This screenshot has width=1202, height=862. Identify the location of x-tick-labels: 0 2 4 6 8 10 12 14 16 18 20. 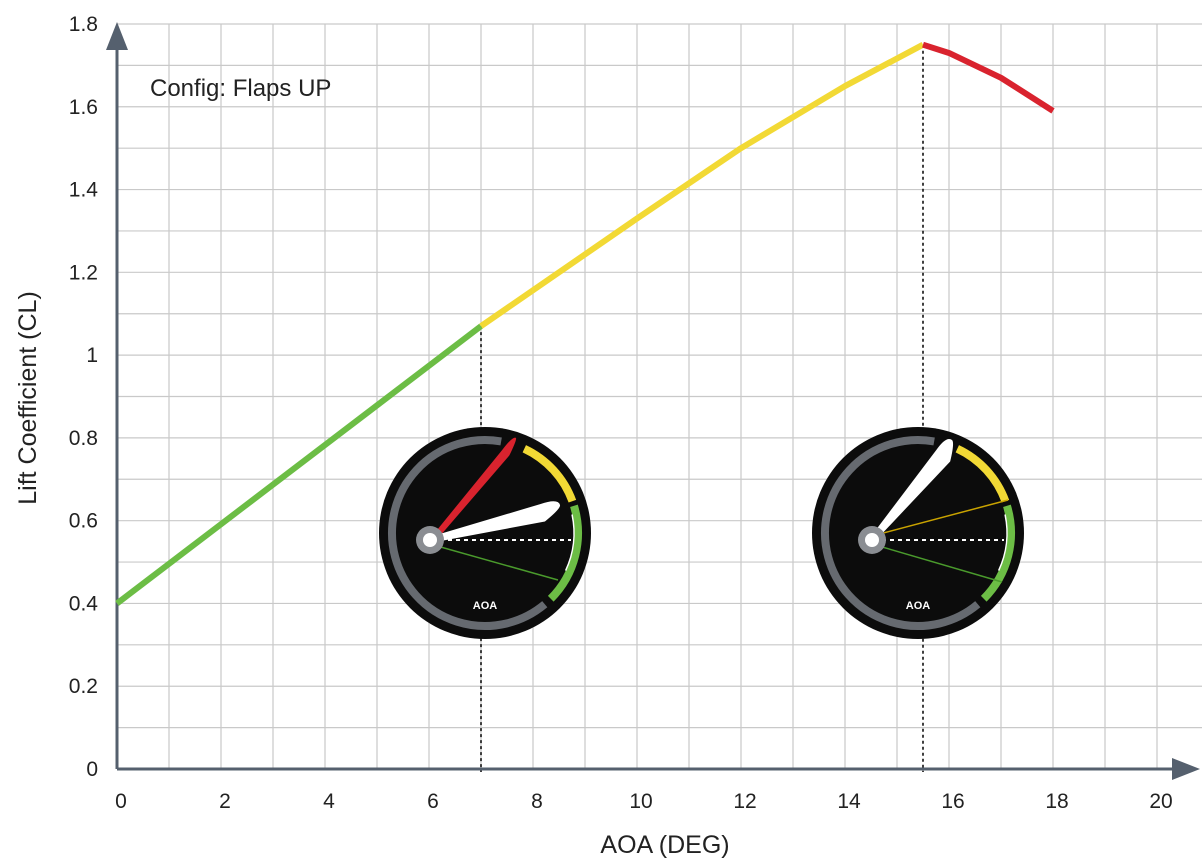
(644, 801).